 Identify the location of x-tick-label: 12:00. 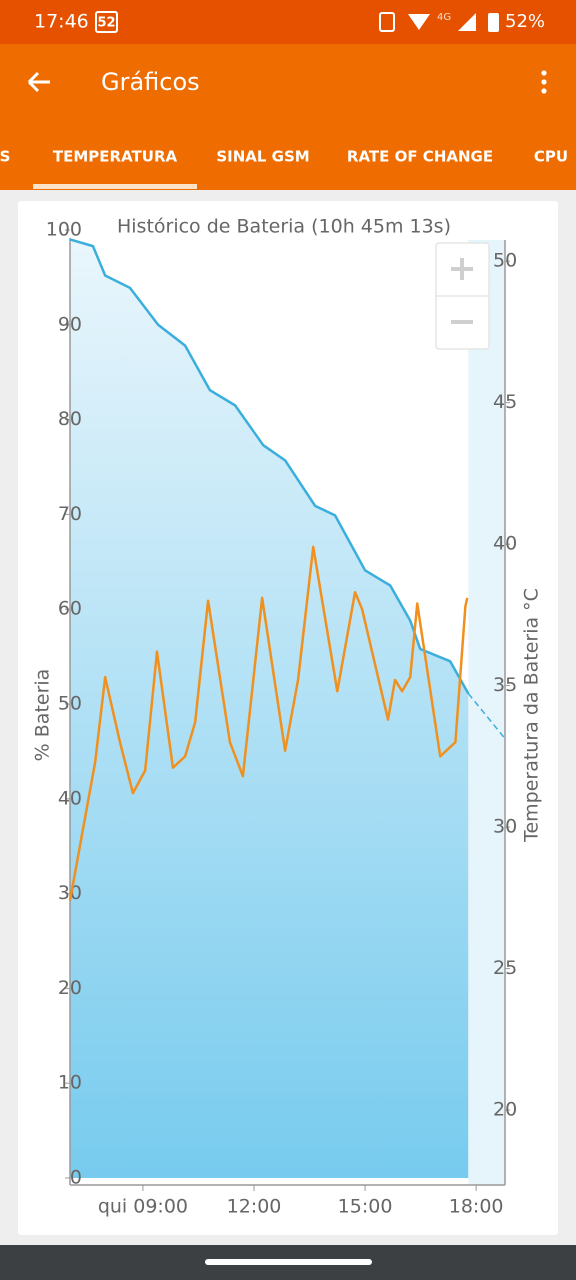
(254, 1207).